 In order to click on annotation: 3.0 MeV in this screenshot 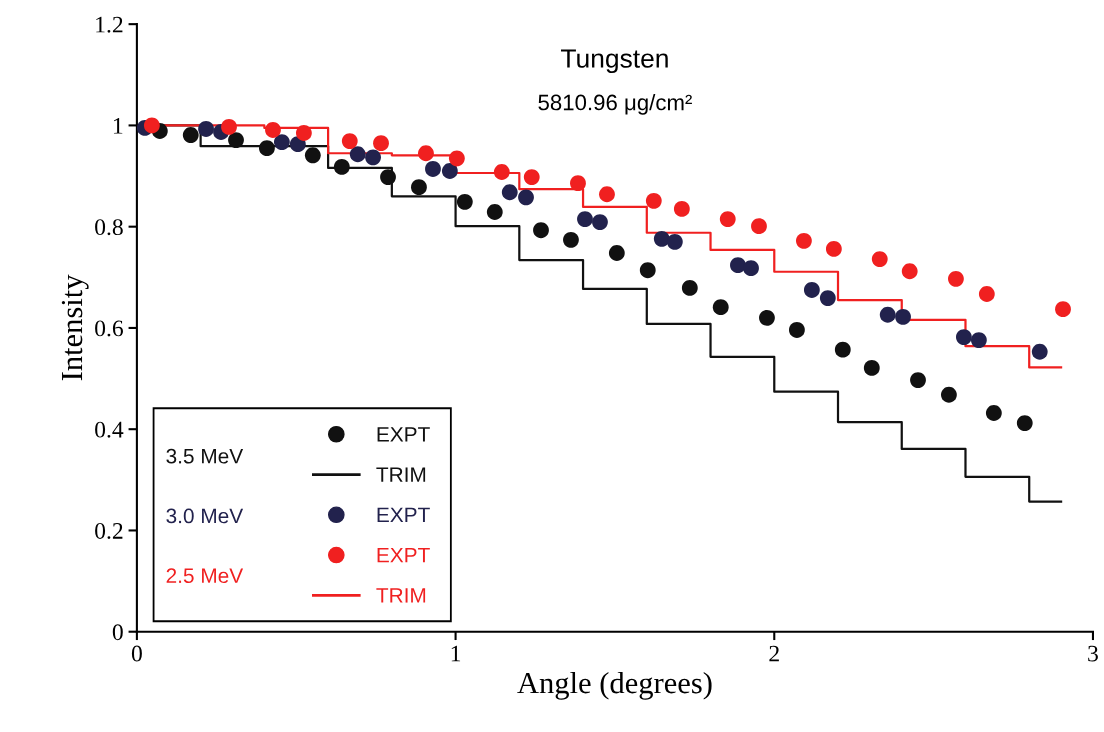, I will do `click(205, 516)`.